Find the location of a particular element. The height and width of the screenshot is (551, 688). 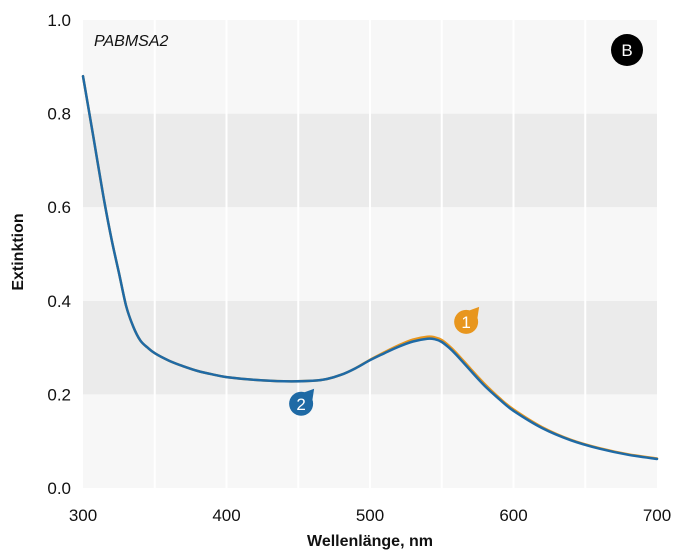

x-tick-500: 500 is located at coordinates (370, 515).